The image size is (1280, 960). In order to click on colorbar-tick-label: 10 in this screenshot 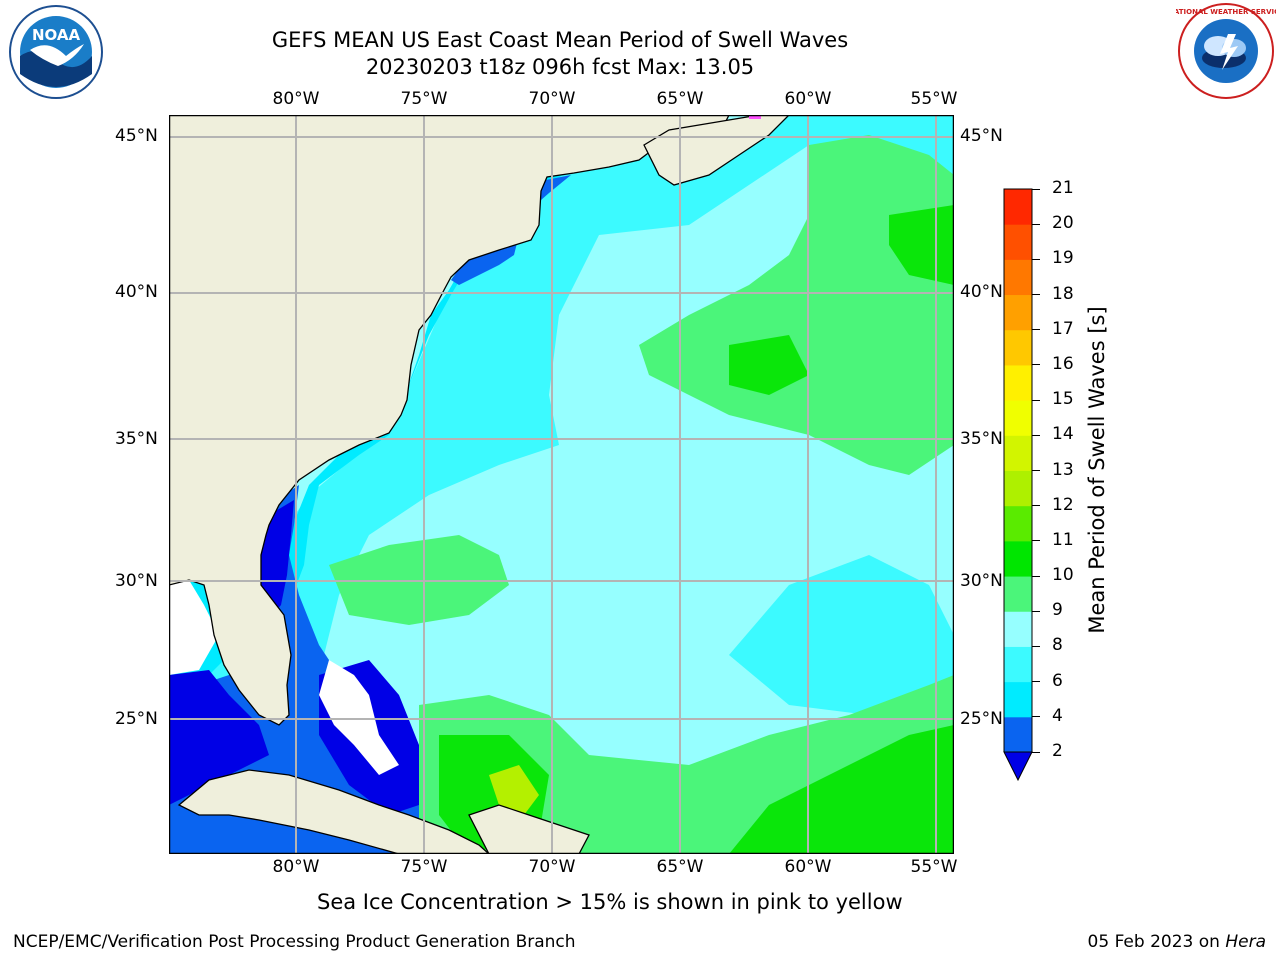, I will do `click(1063, 575)`.